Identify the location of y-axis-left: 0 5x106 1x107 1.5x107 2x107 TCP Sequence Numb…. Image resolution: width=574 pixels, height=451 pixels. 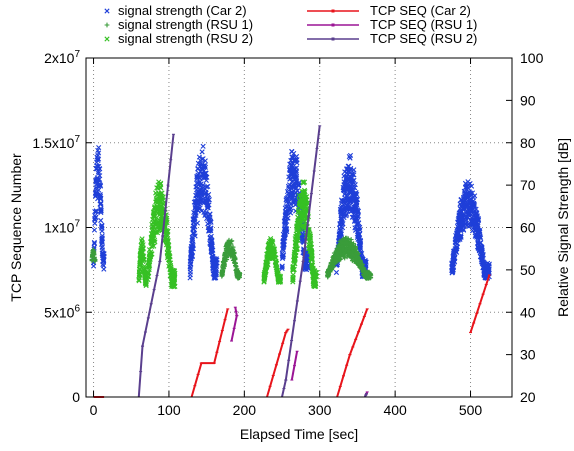
(50, 227).